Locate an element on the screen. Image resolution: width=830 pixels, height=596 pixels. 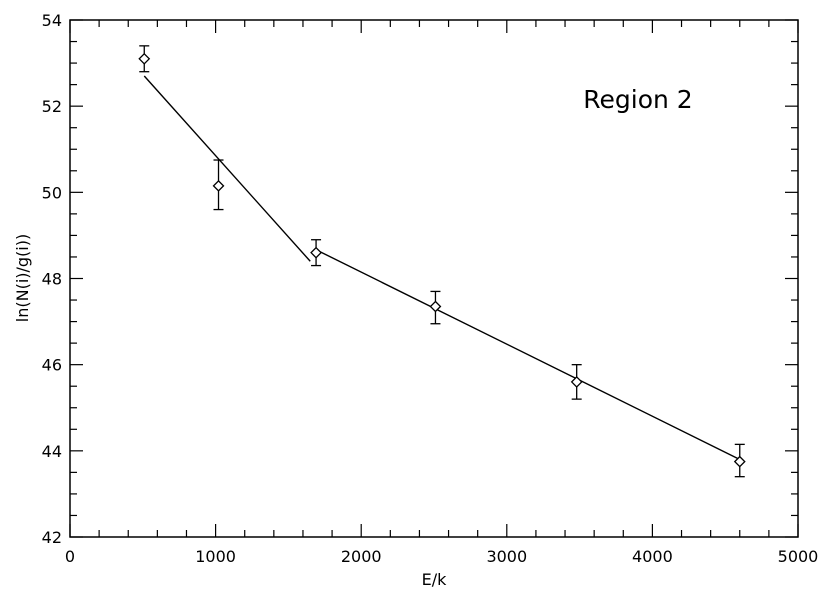
x-tick-label: 5000 is located at coordinates (798, 556).